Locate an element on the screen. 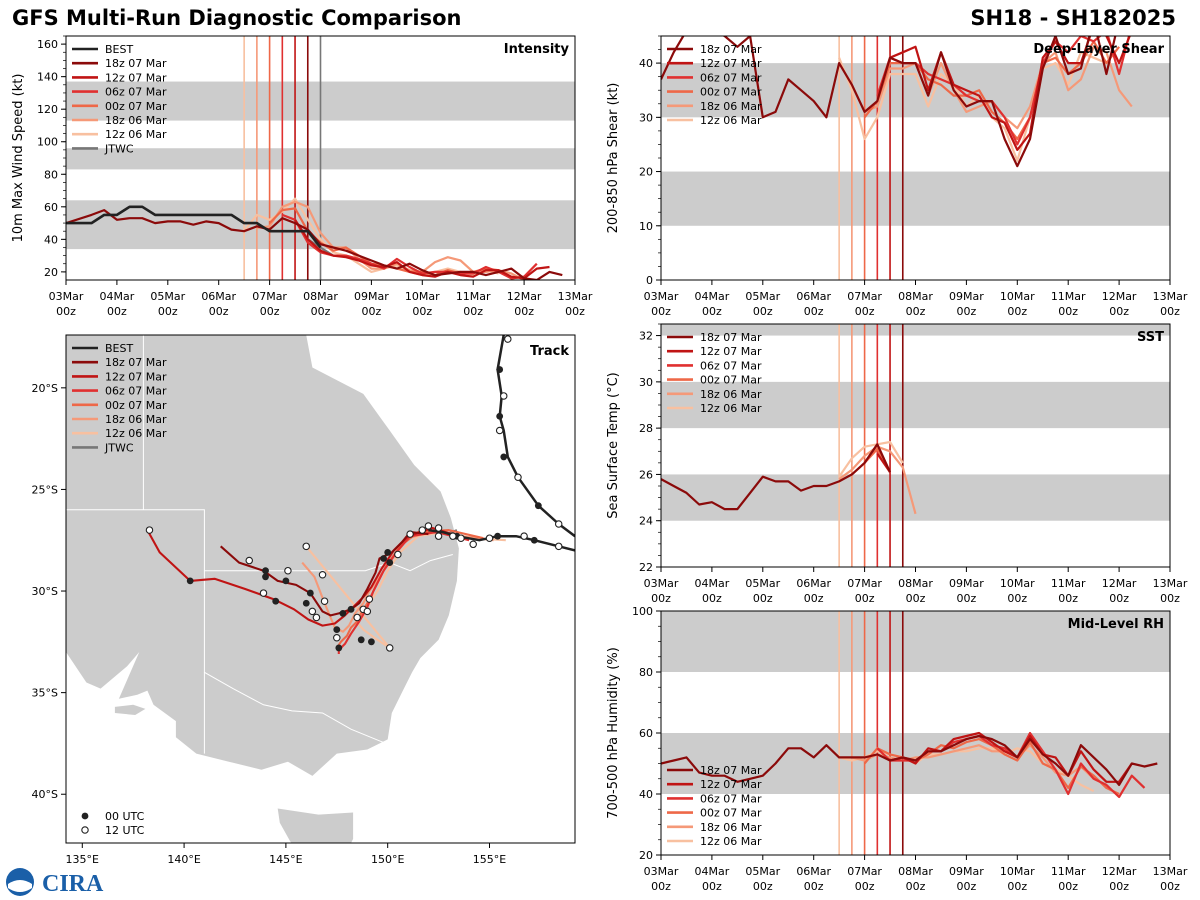  y-tick-label: 30 is located at coordinates (646, 382).